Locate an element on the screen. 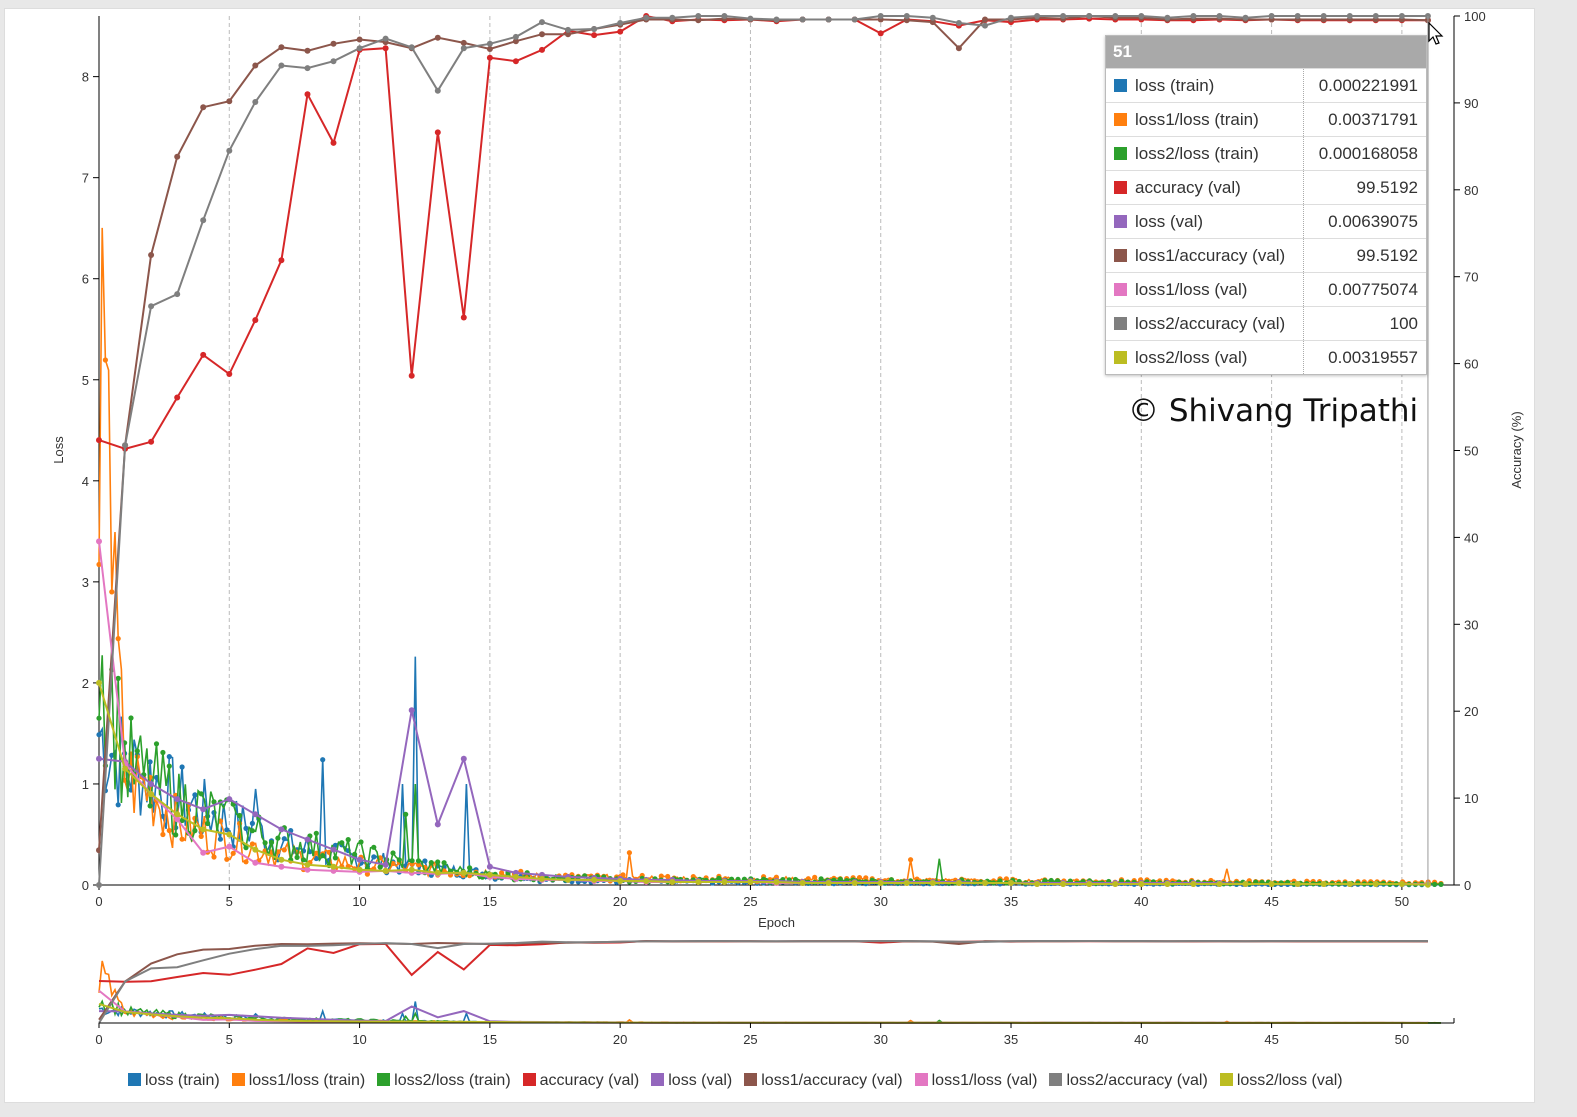 The image size is (1577, 1117). x-tick-label: 45 is located at coordinates (1271, 901).